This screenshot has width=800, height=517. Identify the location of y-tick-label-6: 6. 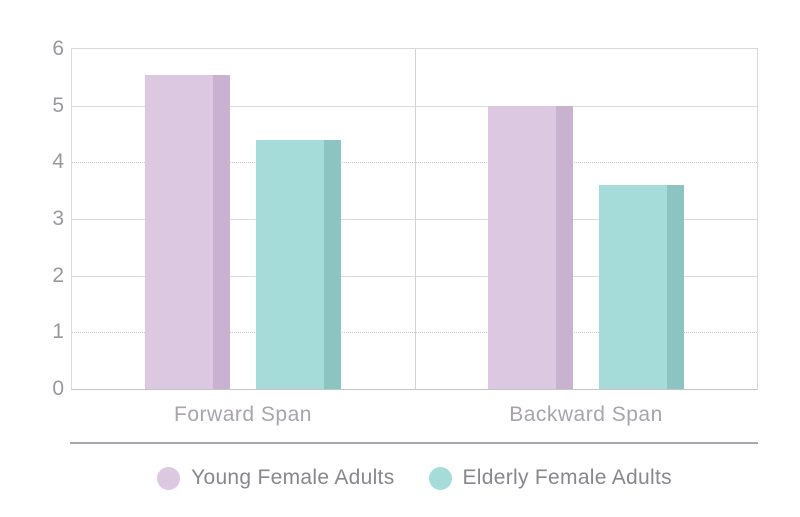
(58, 48).